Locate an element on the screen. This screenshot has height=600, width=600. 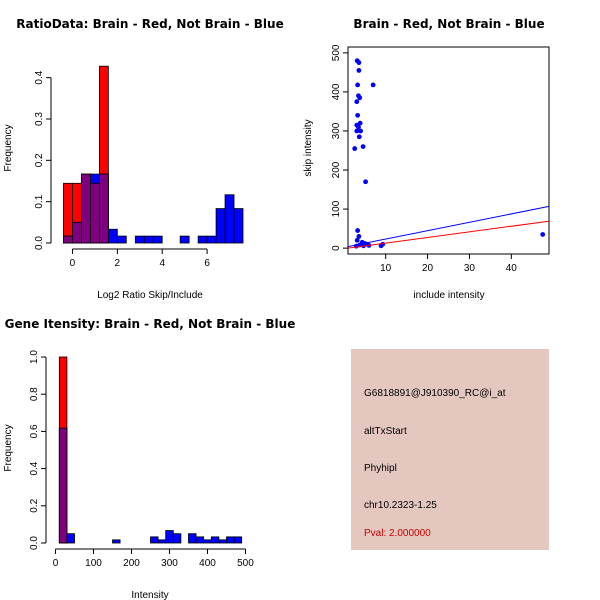
chart1-plot: 0.0 0.1 0.2 0.3 0.4 0 2 4 6 is located at coordinates (139, 167).